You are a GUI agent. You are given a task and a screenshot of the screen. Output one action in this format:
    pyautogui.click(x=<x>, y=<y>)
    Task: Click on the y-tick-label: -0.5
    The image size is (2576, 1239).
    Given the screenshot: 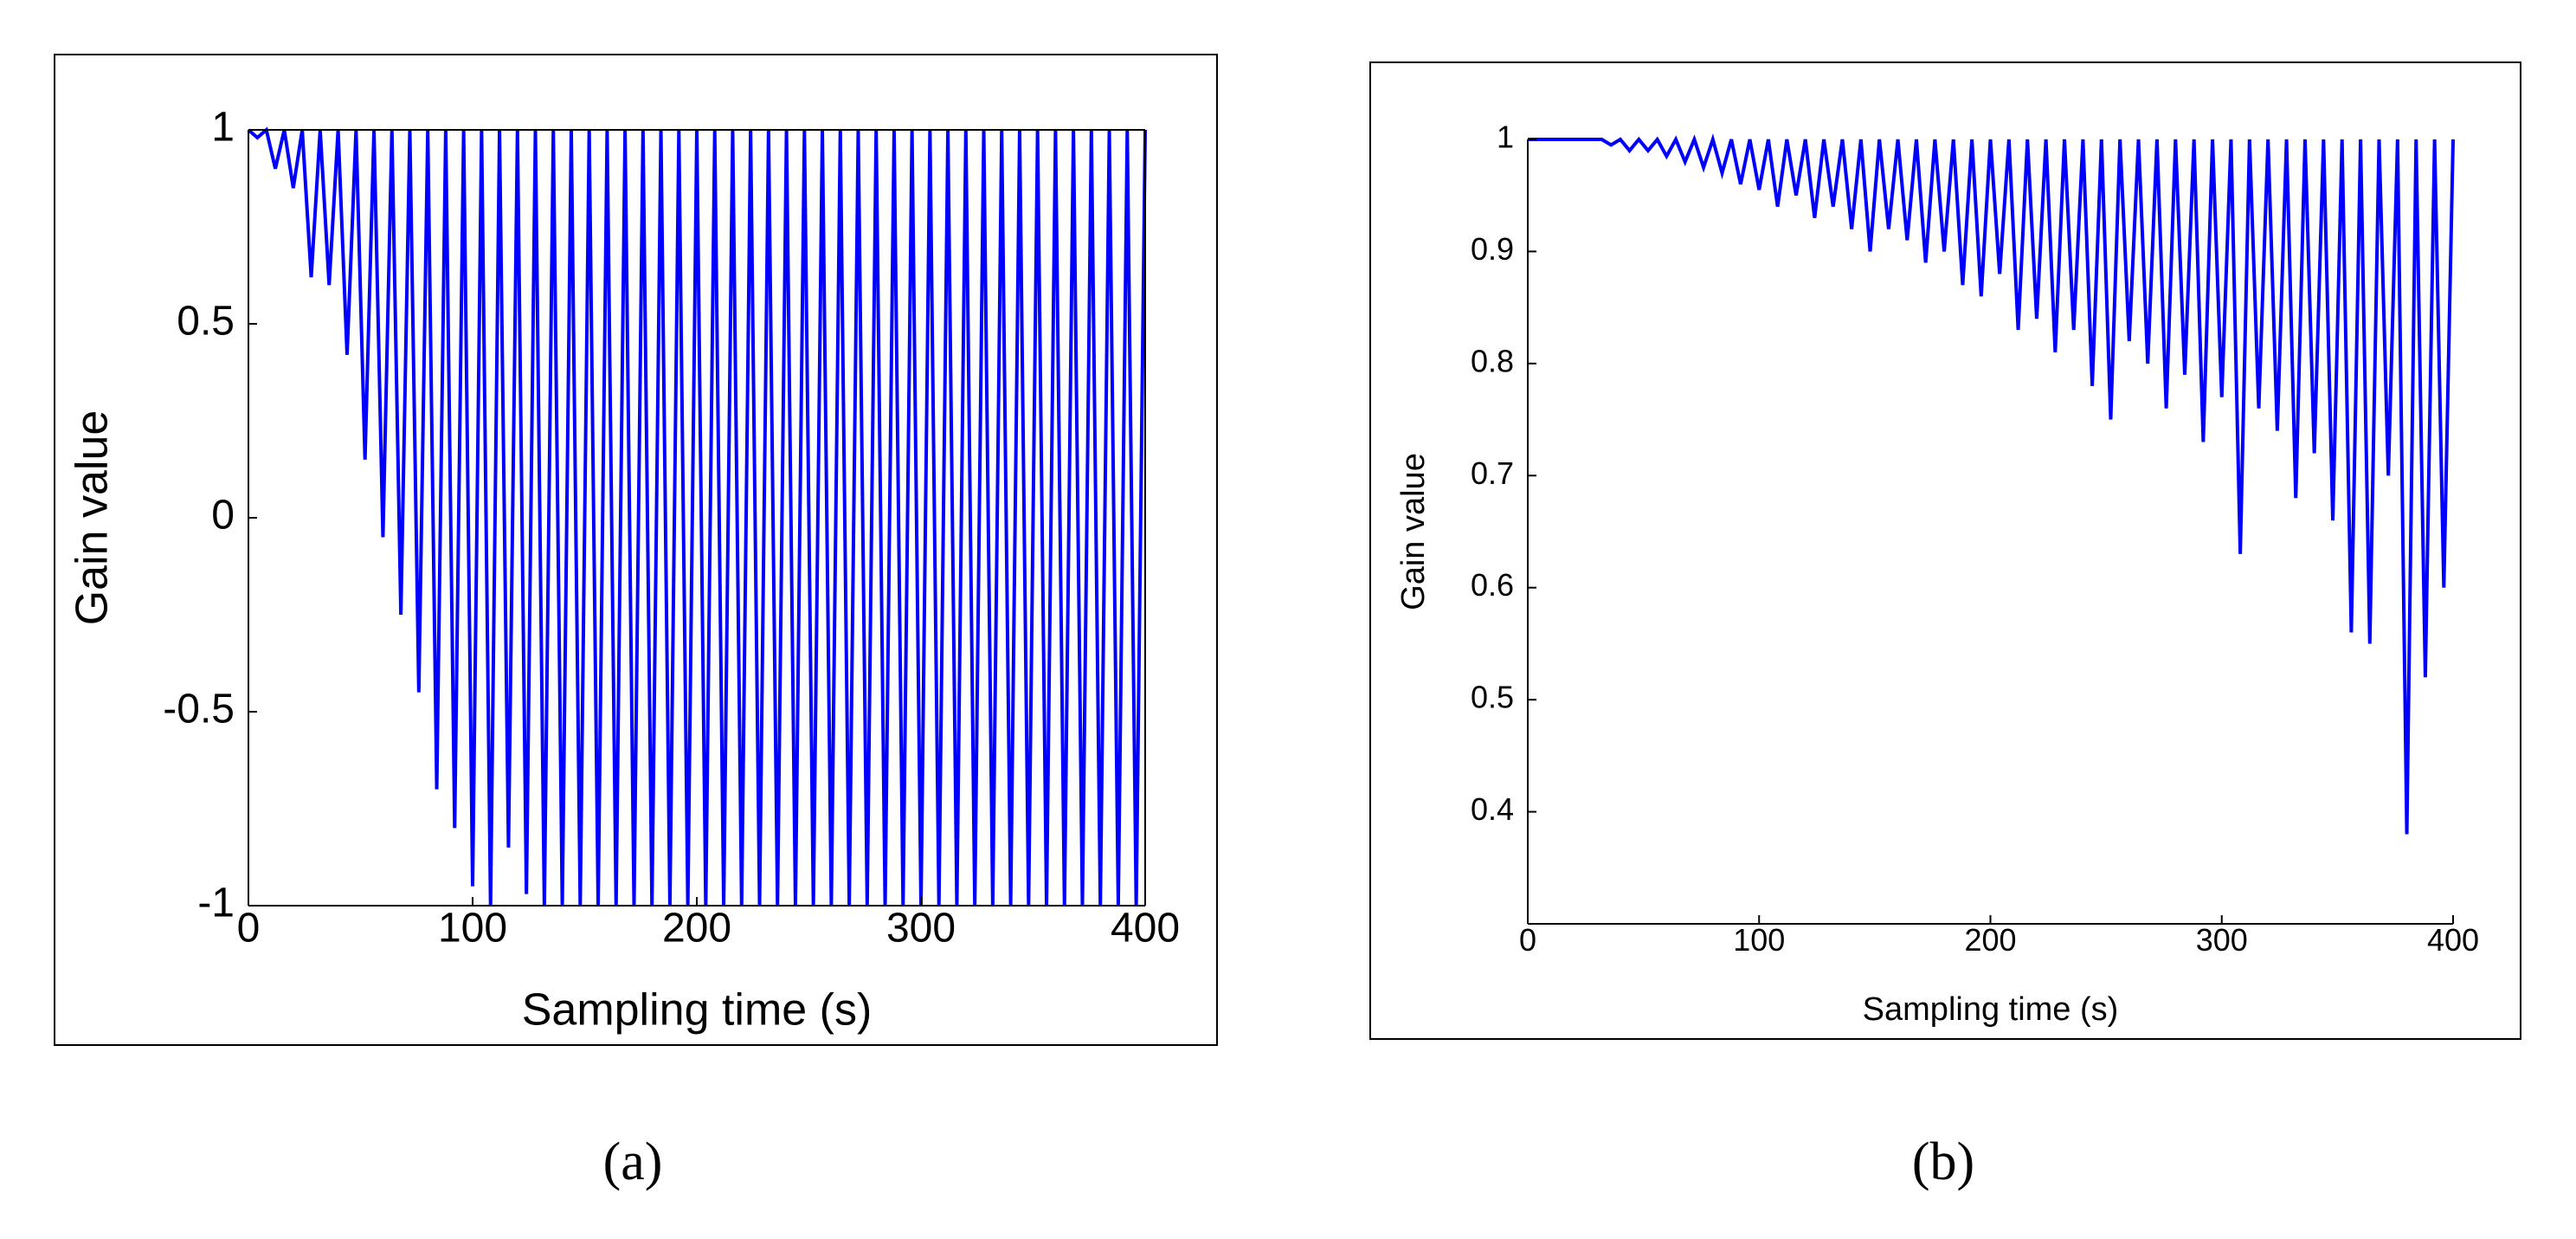 What is the action you would take?
    pyautogui.click(x=199, y=709)
    